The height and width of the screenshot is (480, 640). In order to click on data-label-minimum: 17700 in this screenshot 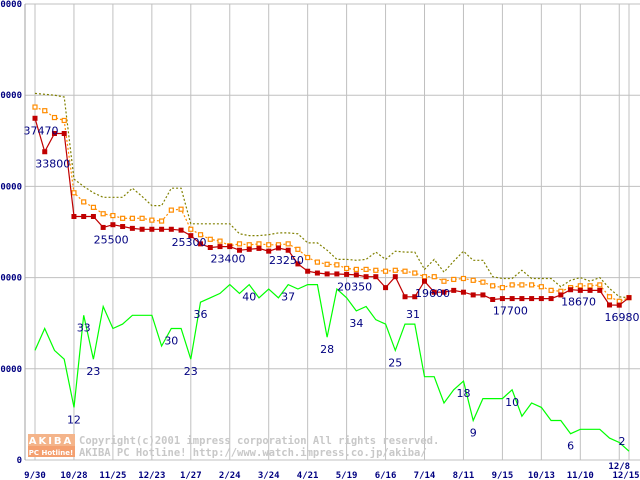, I will do `click(510, 311)`.